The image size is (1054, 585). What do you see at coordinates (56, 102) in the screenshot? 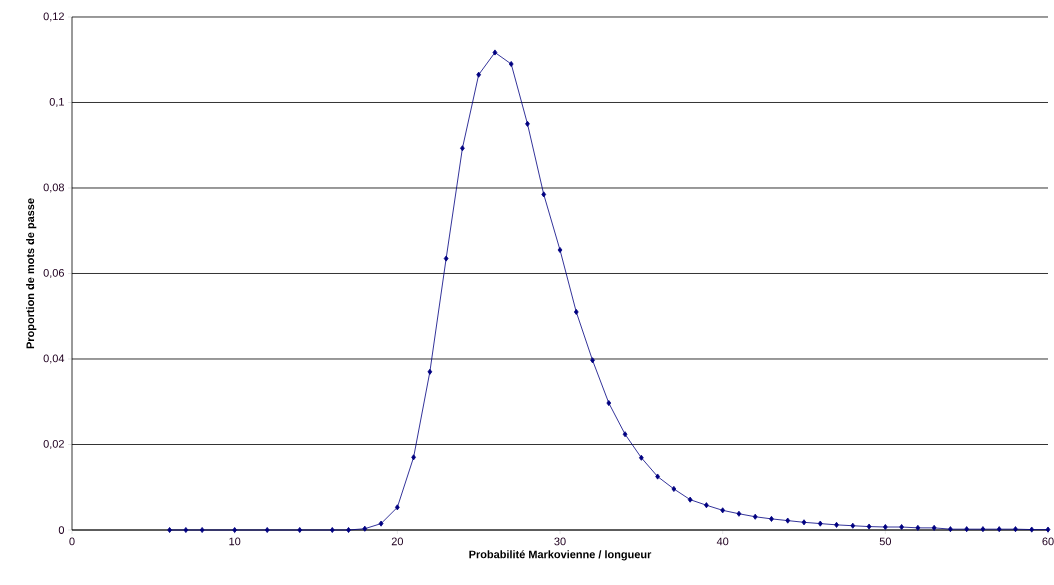
I see `y-tick-label: 0,1` at bounding box center [56, 102].